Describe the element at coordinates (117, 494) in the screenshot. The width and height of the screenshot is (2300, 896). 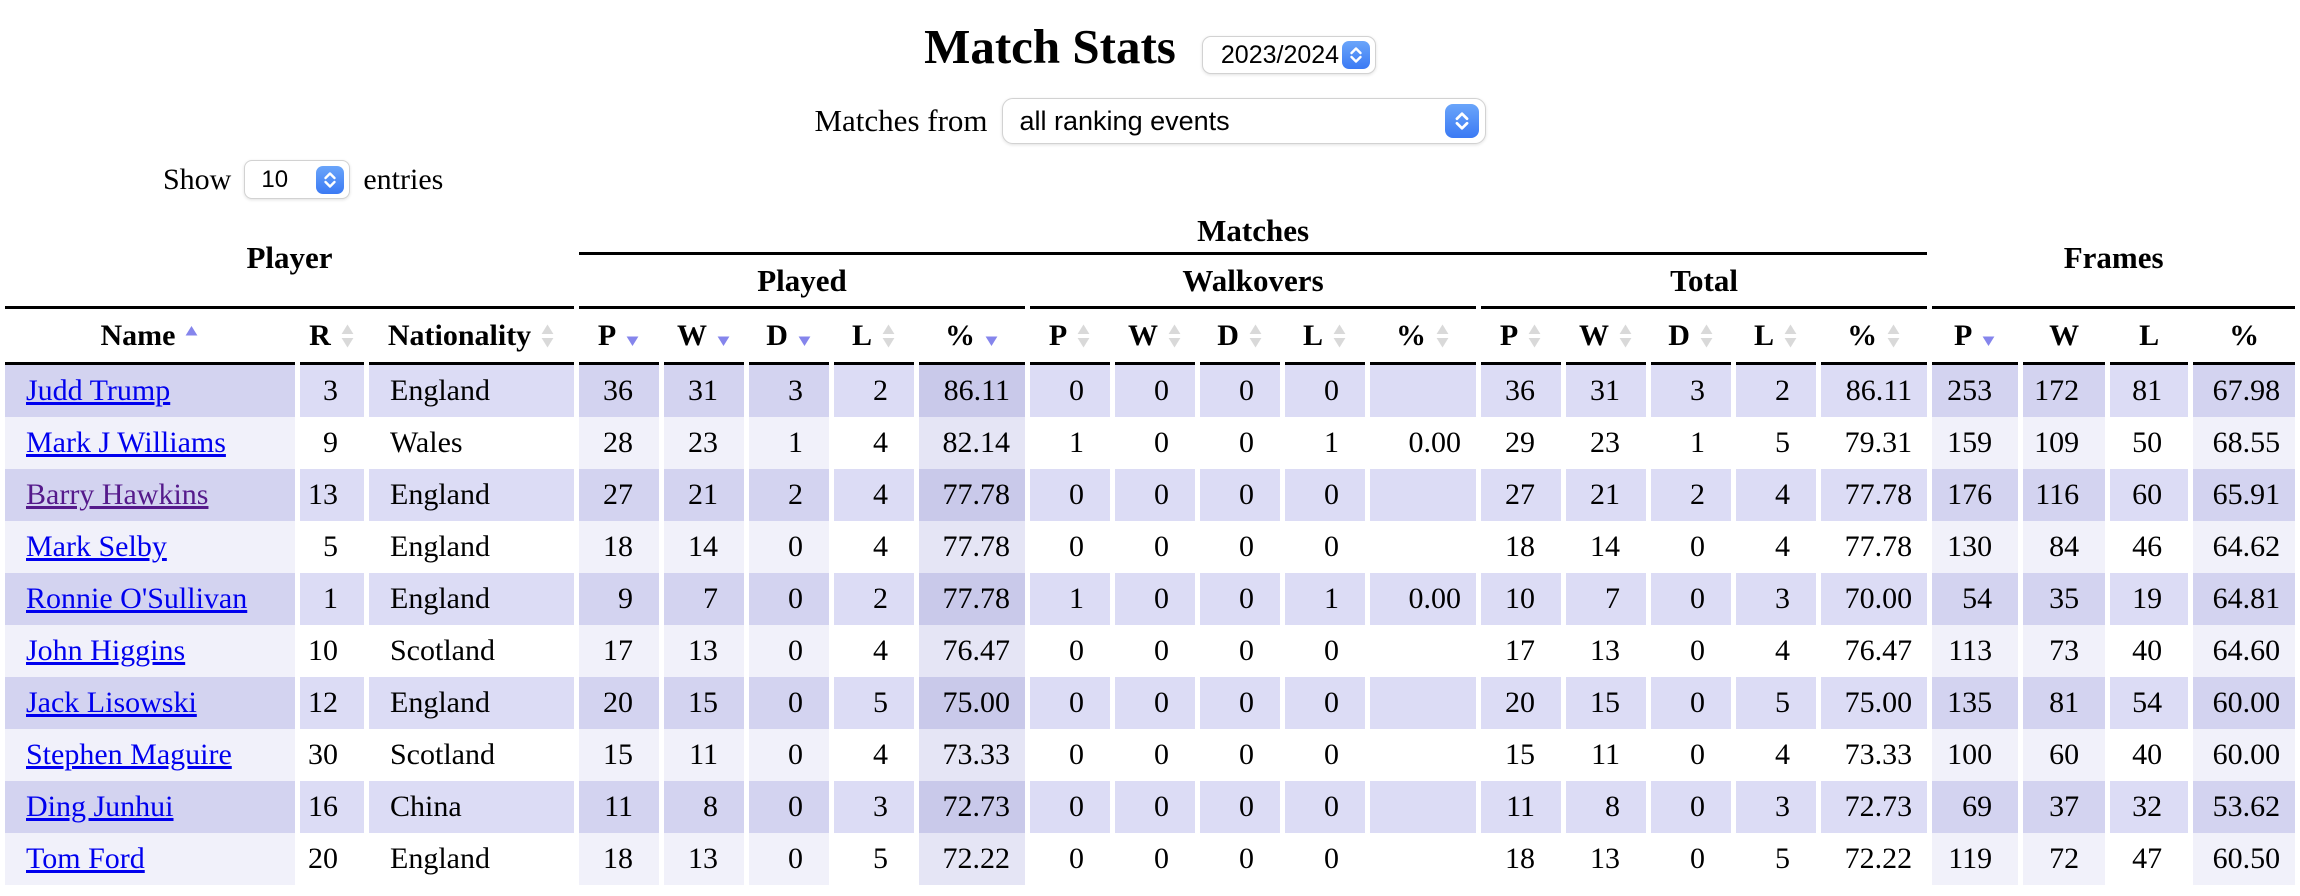
I see `player-link: Barry Hawkins` at that location.